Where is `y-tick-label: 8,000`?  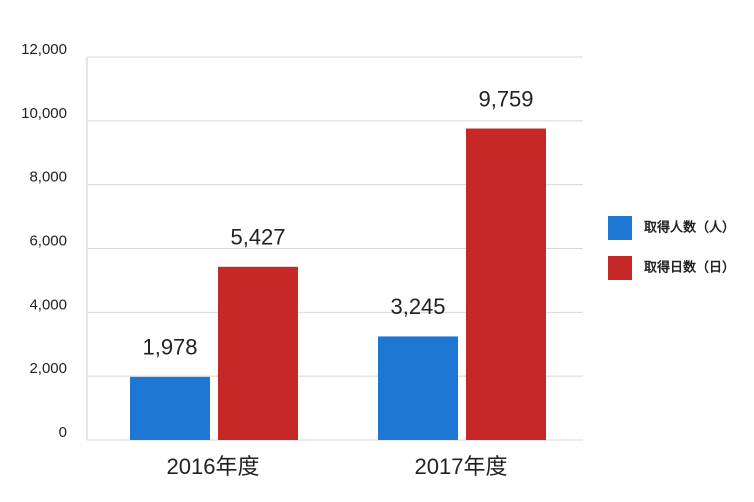
y-tick-label: 8,000 is located at coordinates (48, 177).